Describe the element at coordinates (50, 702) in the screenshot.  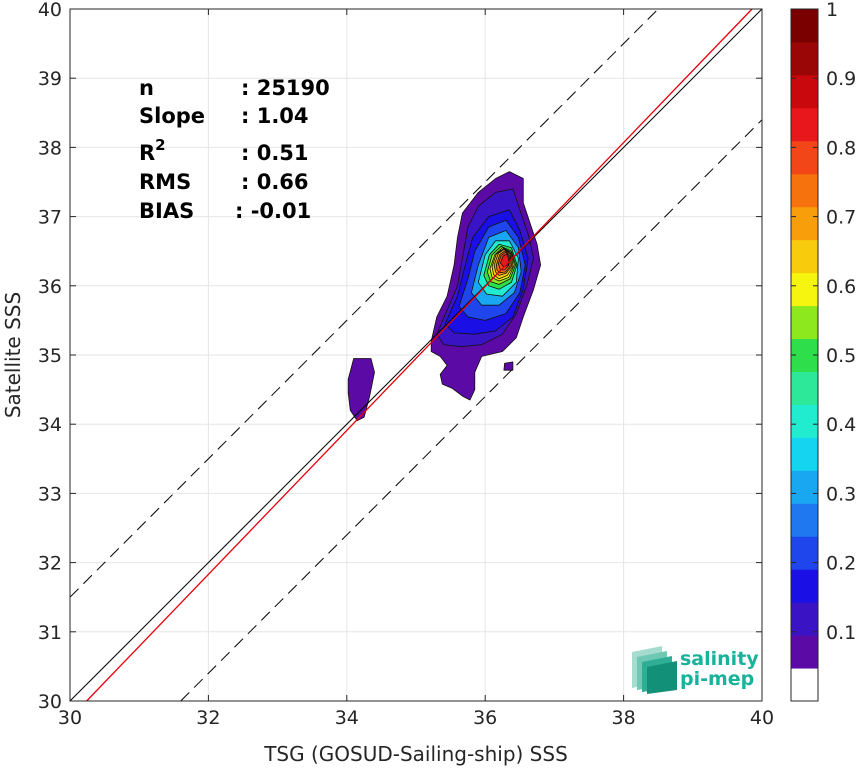
I see `y-tick-label: 30` at that location.